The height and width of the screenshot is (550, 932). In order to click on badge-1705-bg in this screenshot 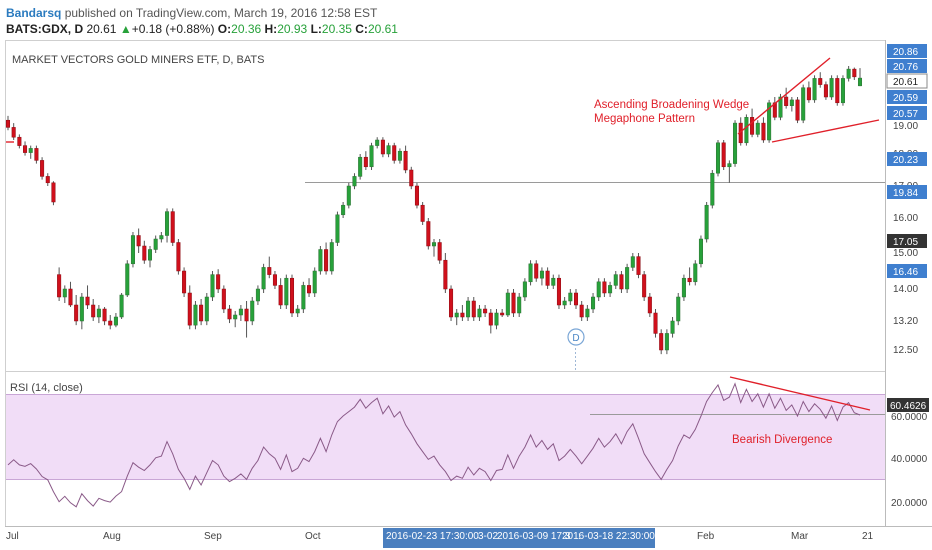, I will do `click(907, 241)`.